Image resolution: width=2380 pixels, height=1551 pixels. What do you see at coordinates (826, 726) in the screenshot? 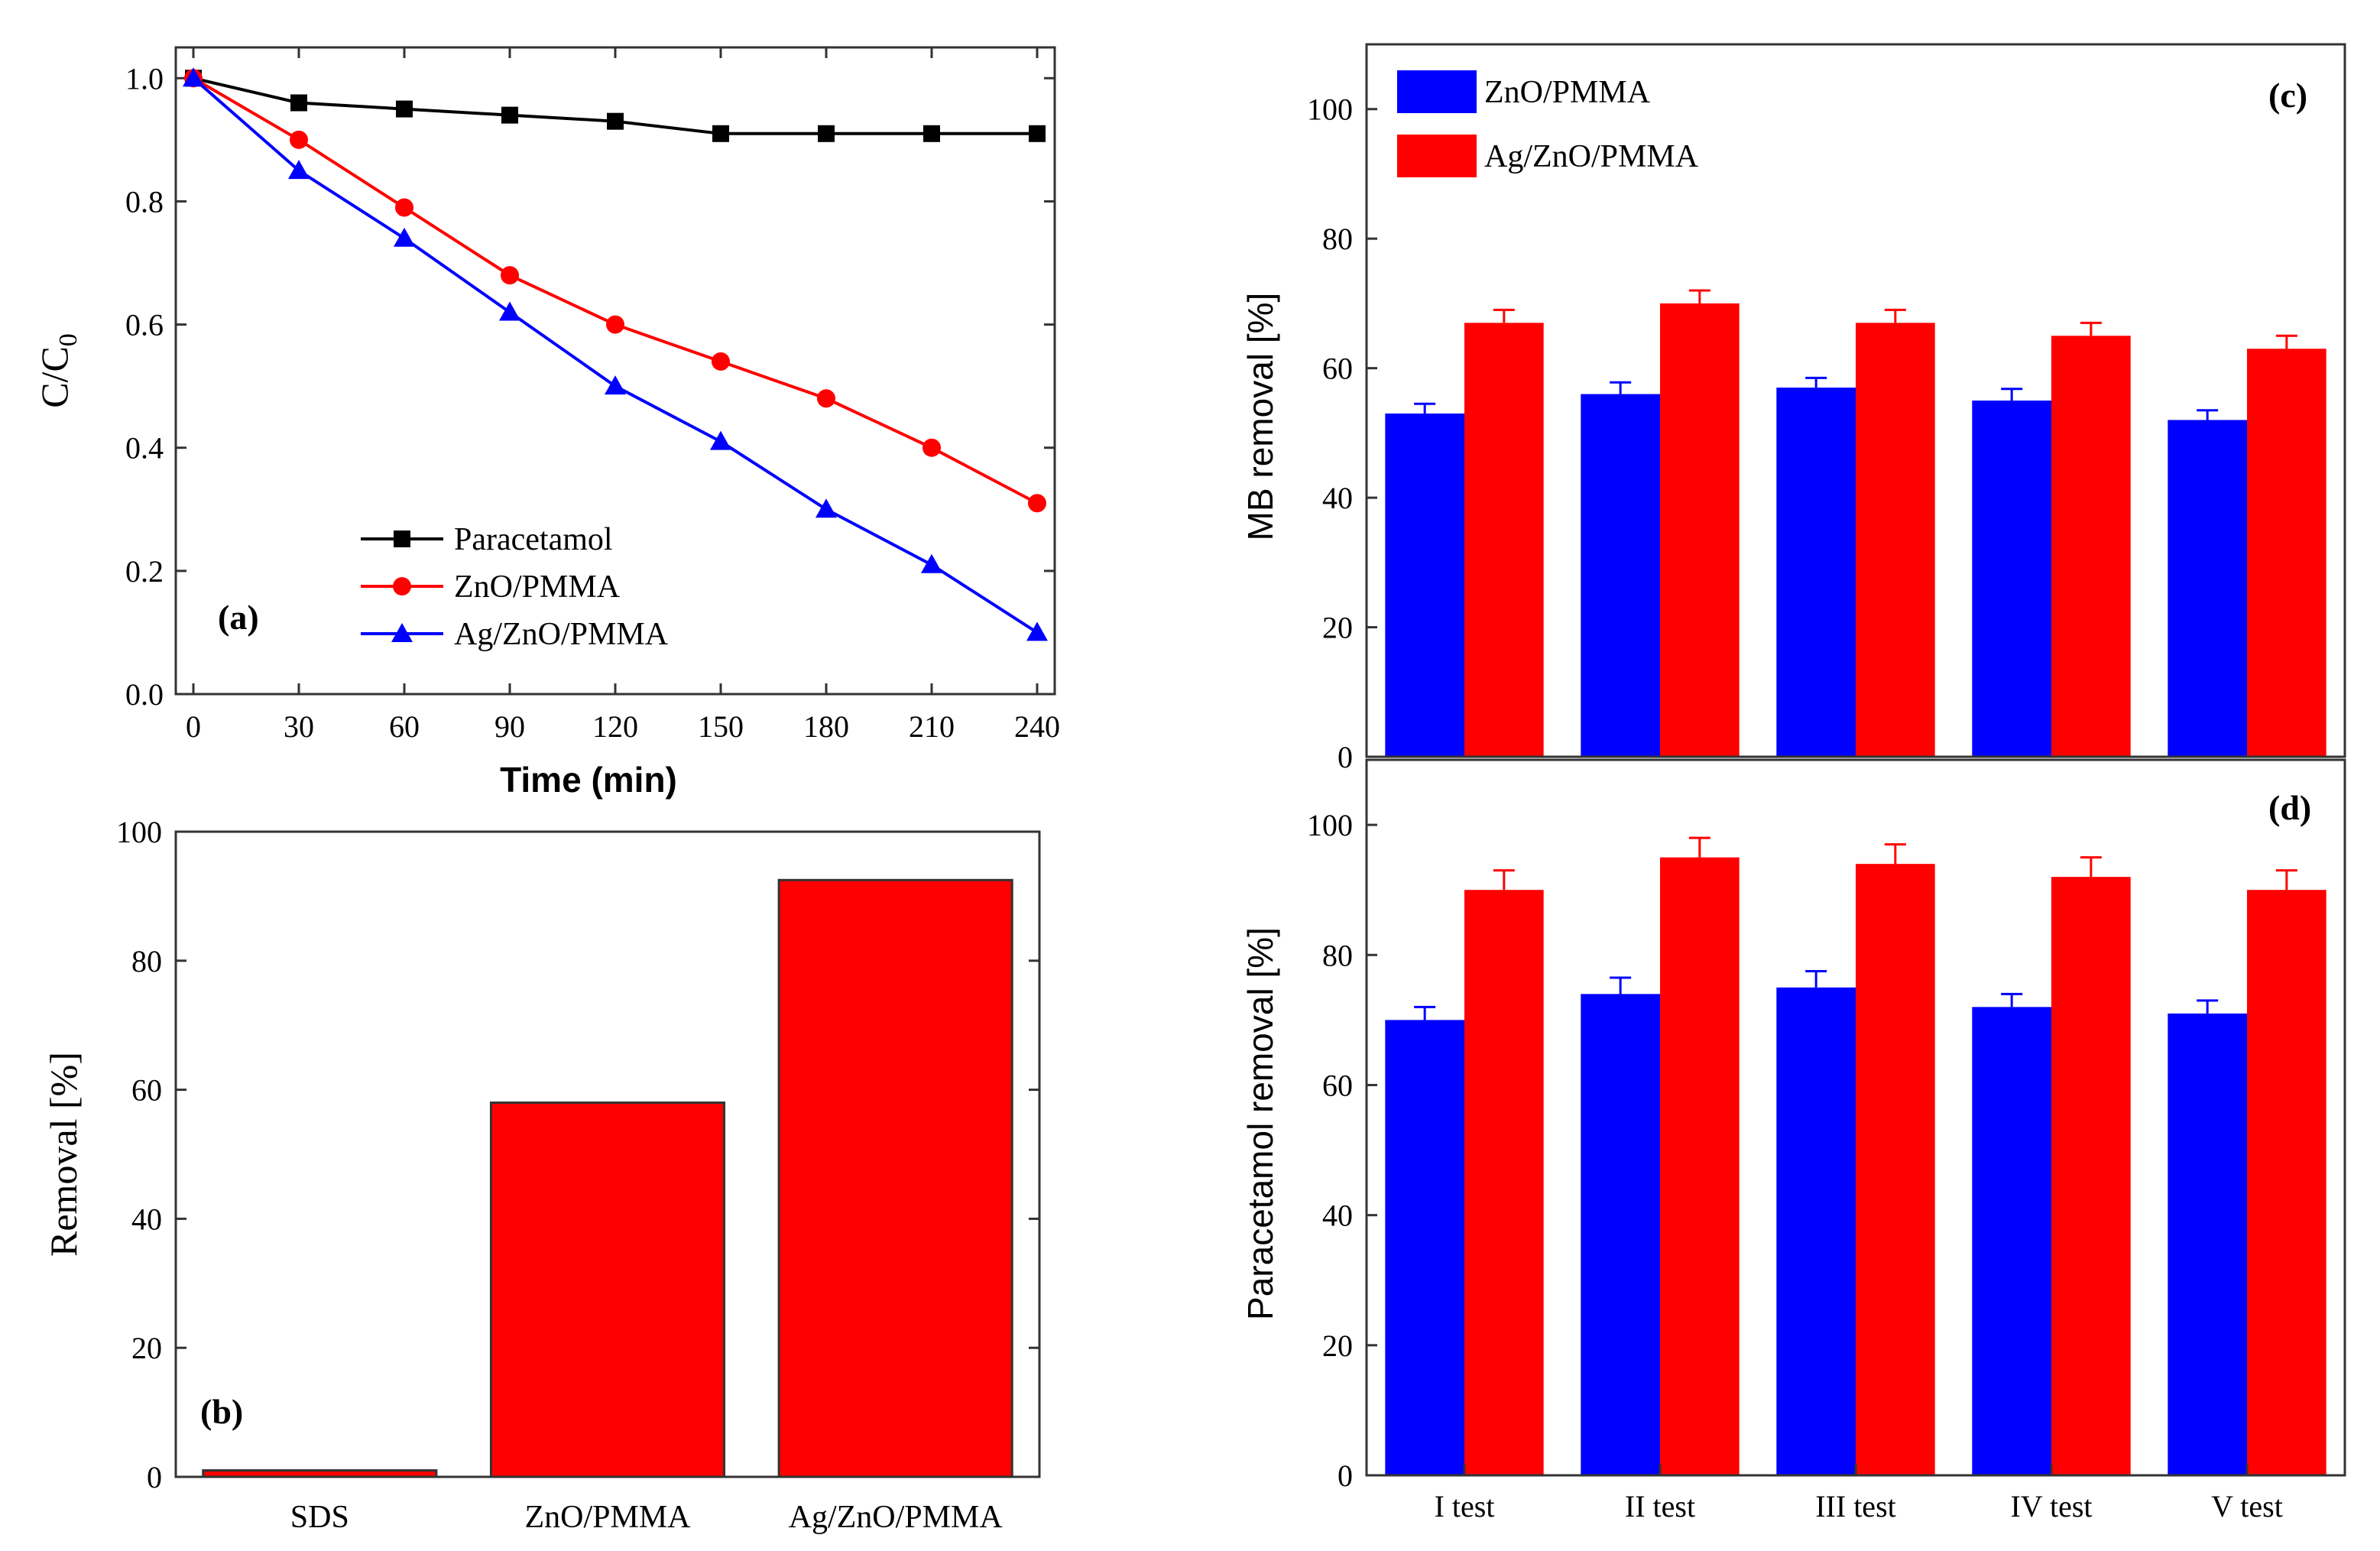
I see `panel-a-xtick-label: 180` at bounding box center [826, 726].